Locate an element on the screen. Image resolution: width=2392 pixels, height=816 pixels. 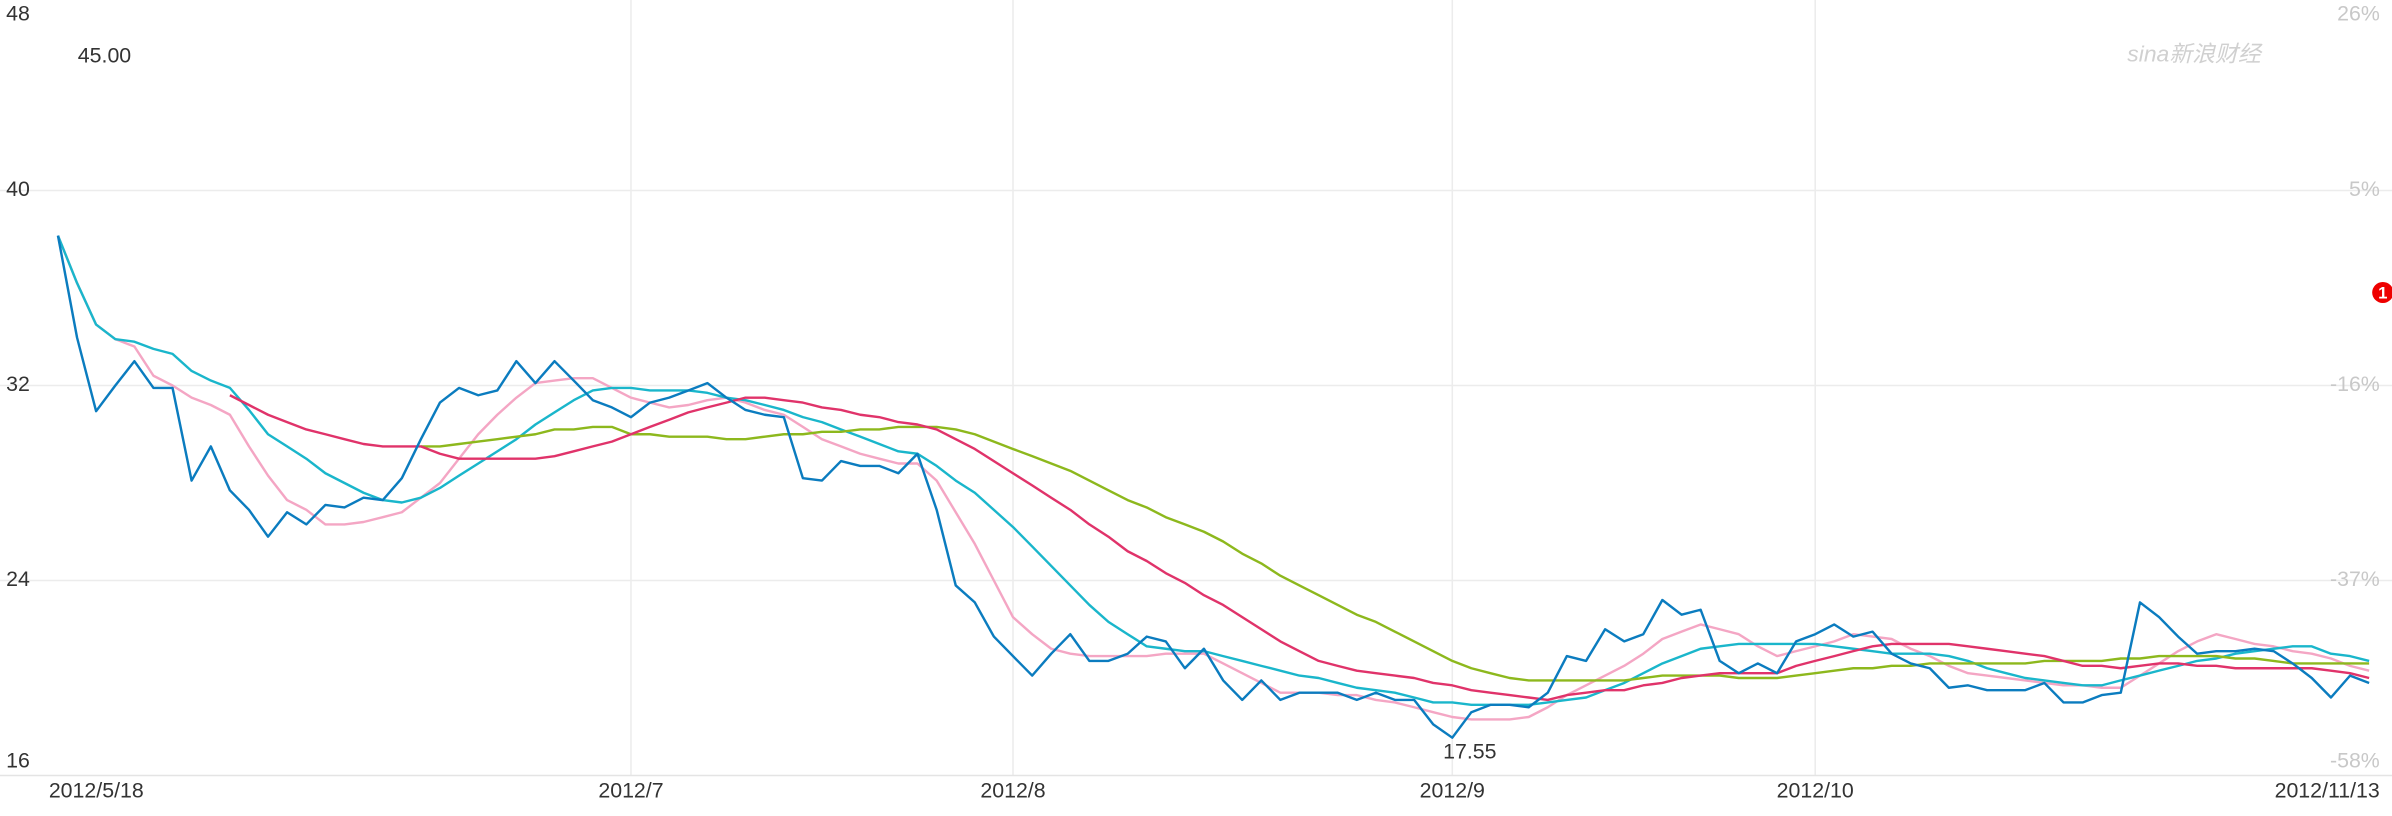
badge: 1 is located at coordinates (2382, 292).